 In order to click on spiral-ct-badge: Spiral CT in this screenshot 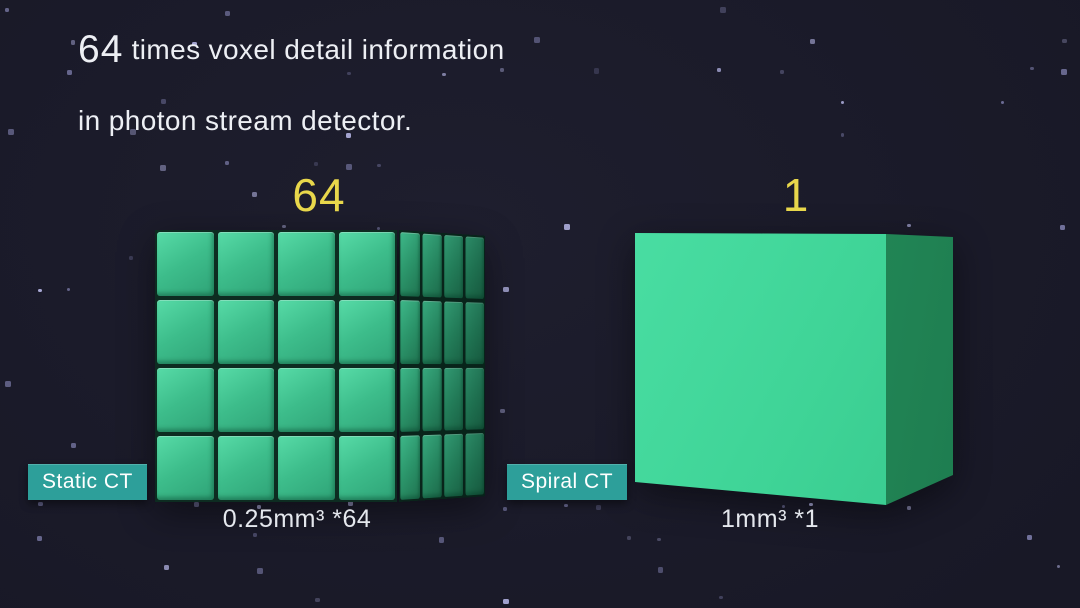, I will do `click(567, 482)`.